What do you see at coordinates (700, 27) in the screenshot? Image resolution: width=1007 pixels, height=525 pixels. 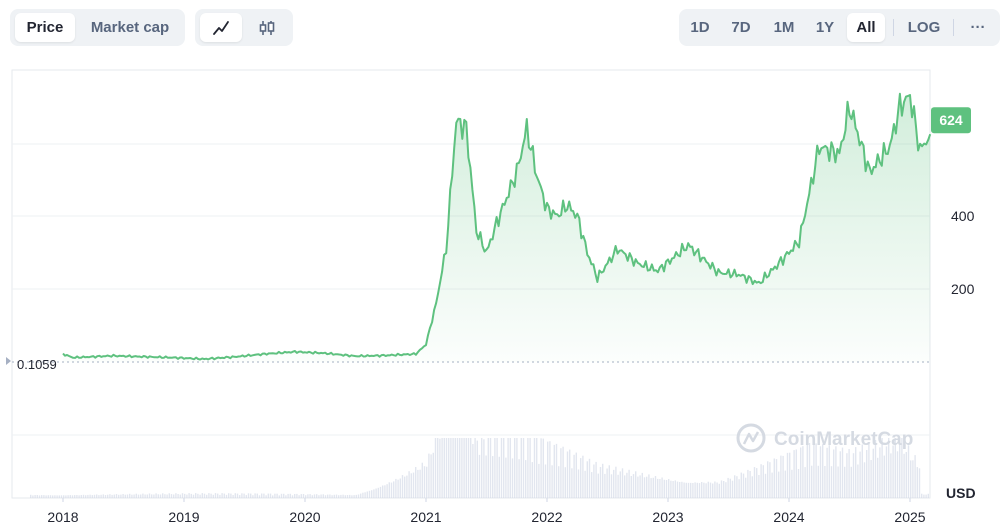 I see `range-1d-button: 1D` at bounding box center [700, 27].